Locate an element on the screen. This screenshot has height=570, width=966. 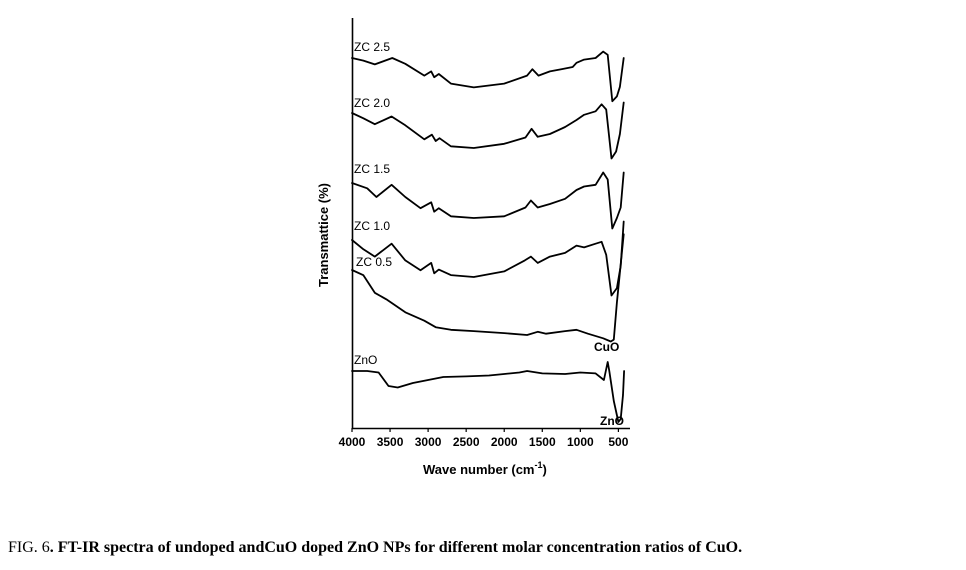
zno-peak-label: ZnO is located at coordinates (612, 421).